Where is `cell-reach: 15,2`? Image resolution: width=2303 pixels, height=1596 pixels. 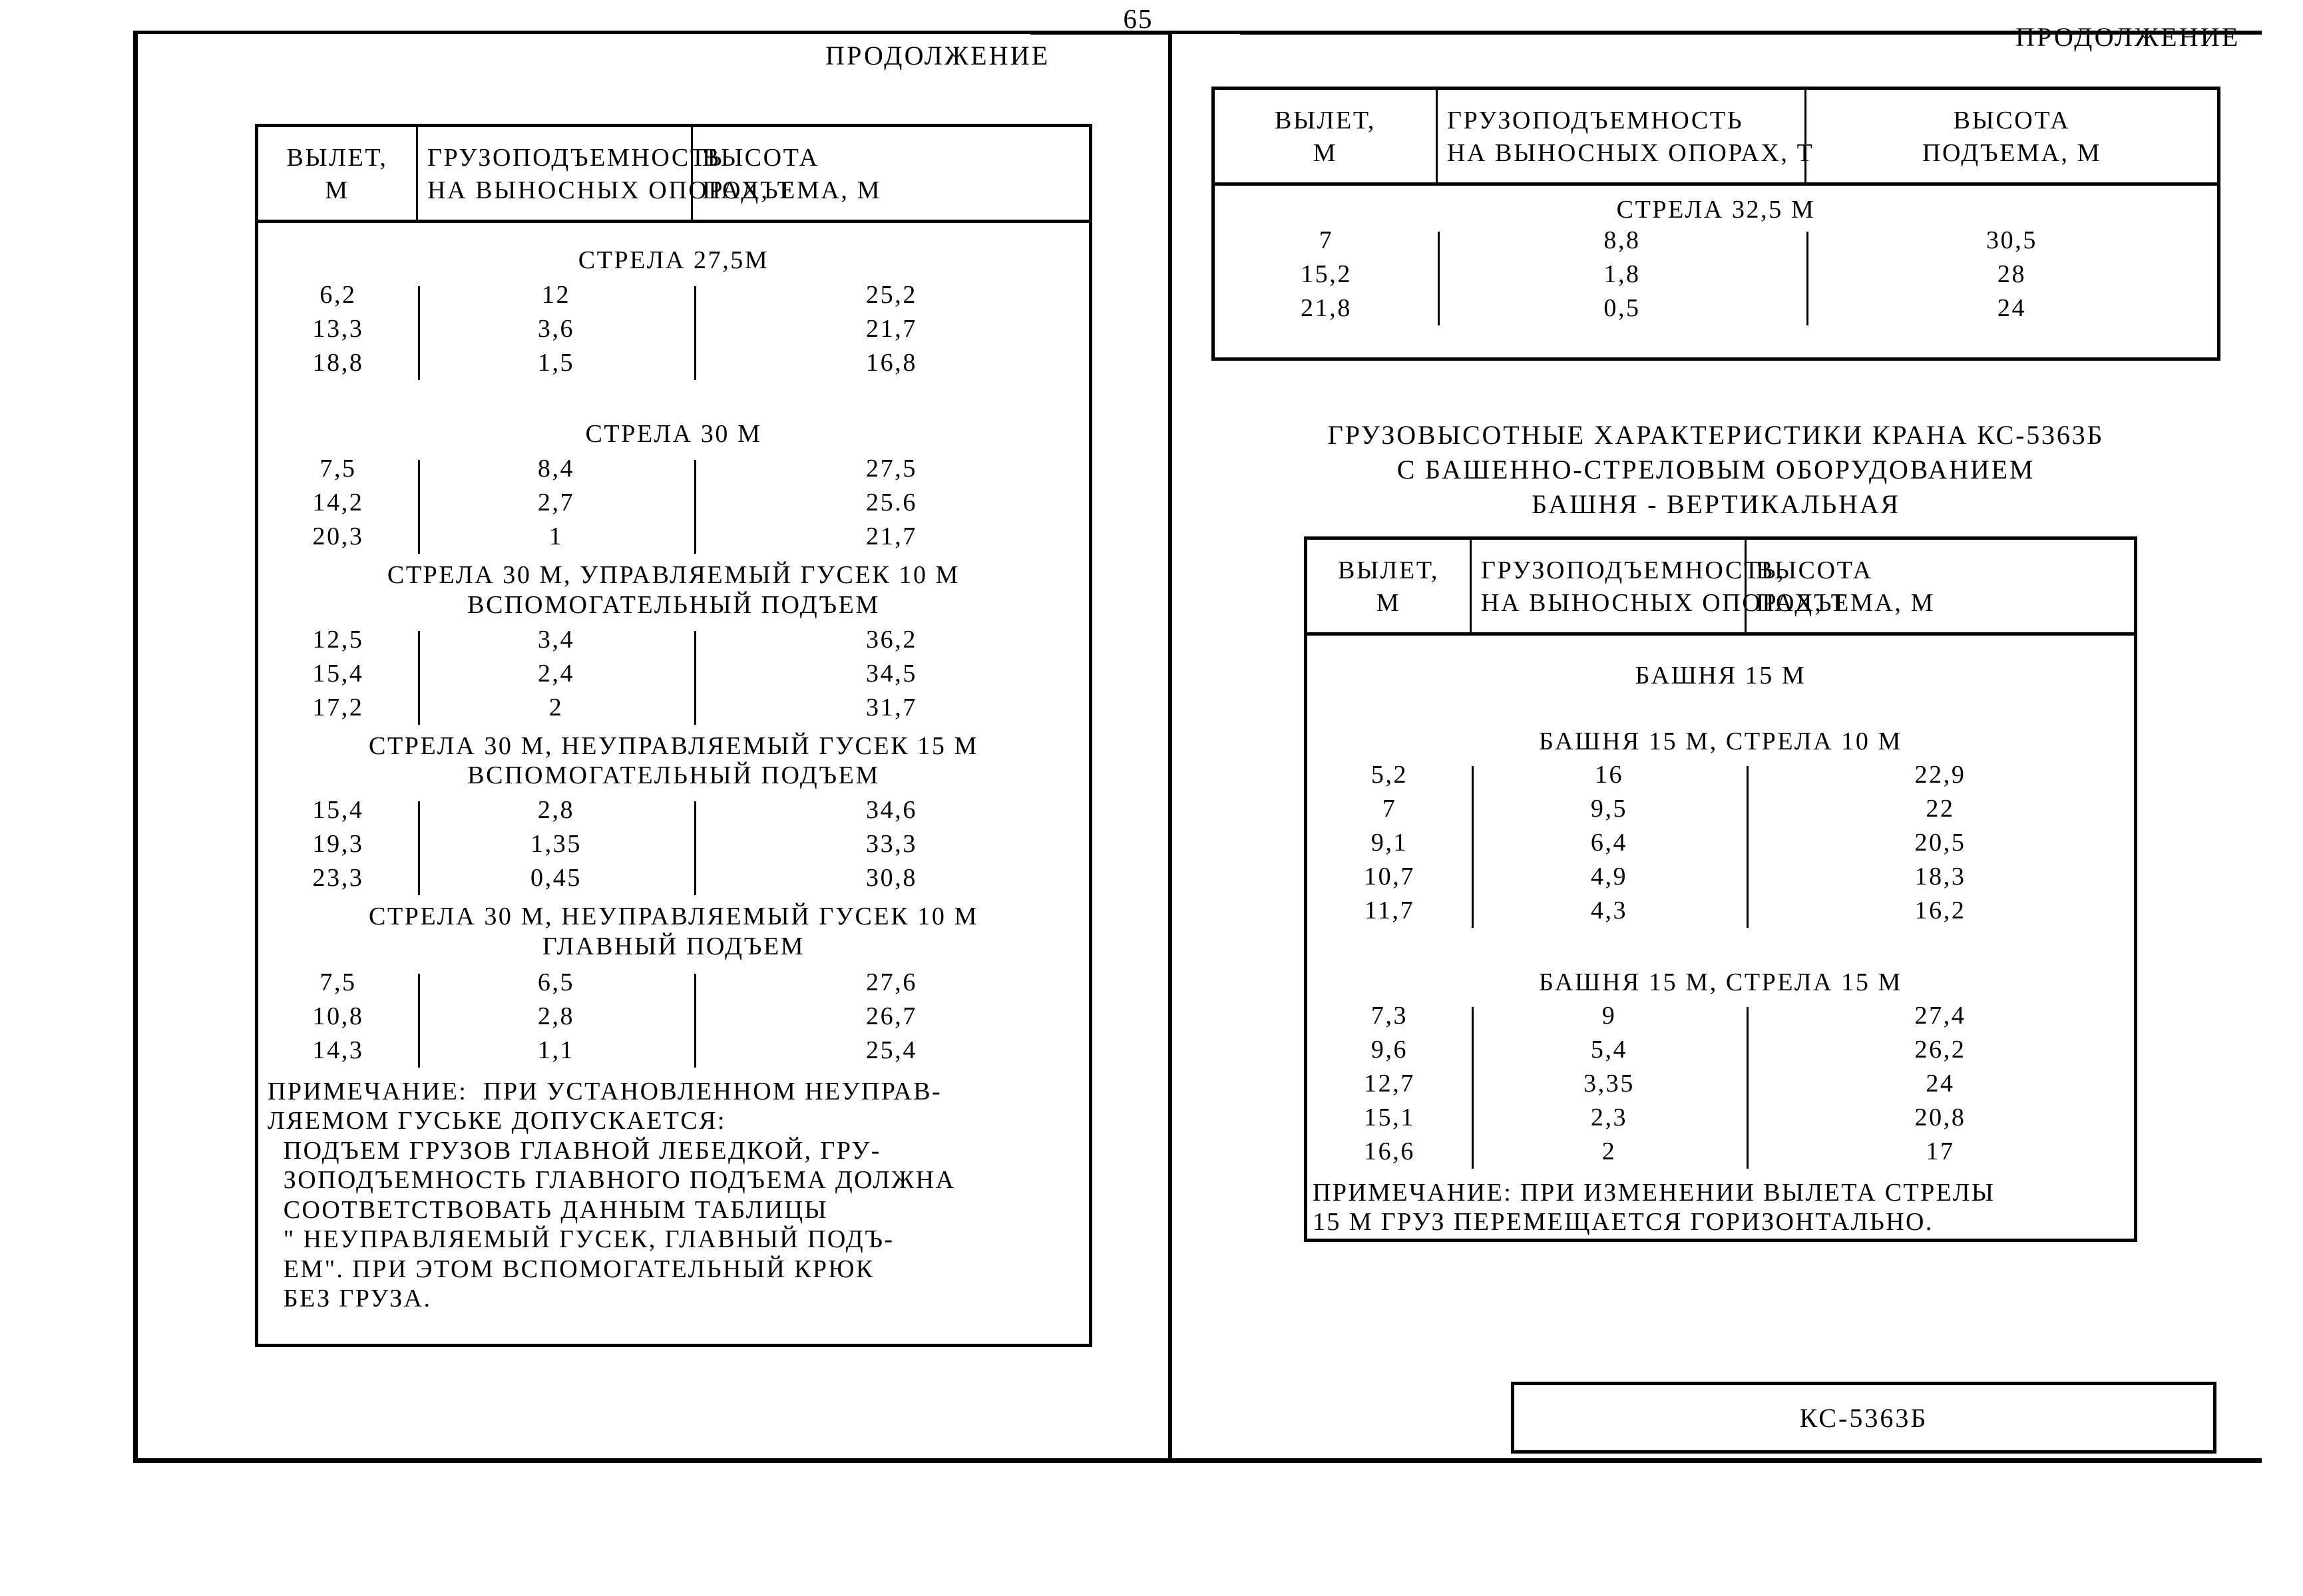 cell-reach: 15,2 is located at coordinates (1326, 274).